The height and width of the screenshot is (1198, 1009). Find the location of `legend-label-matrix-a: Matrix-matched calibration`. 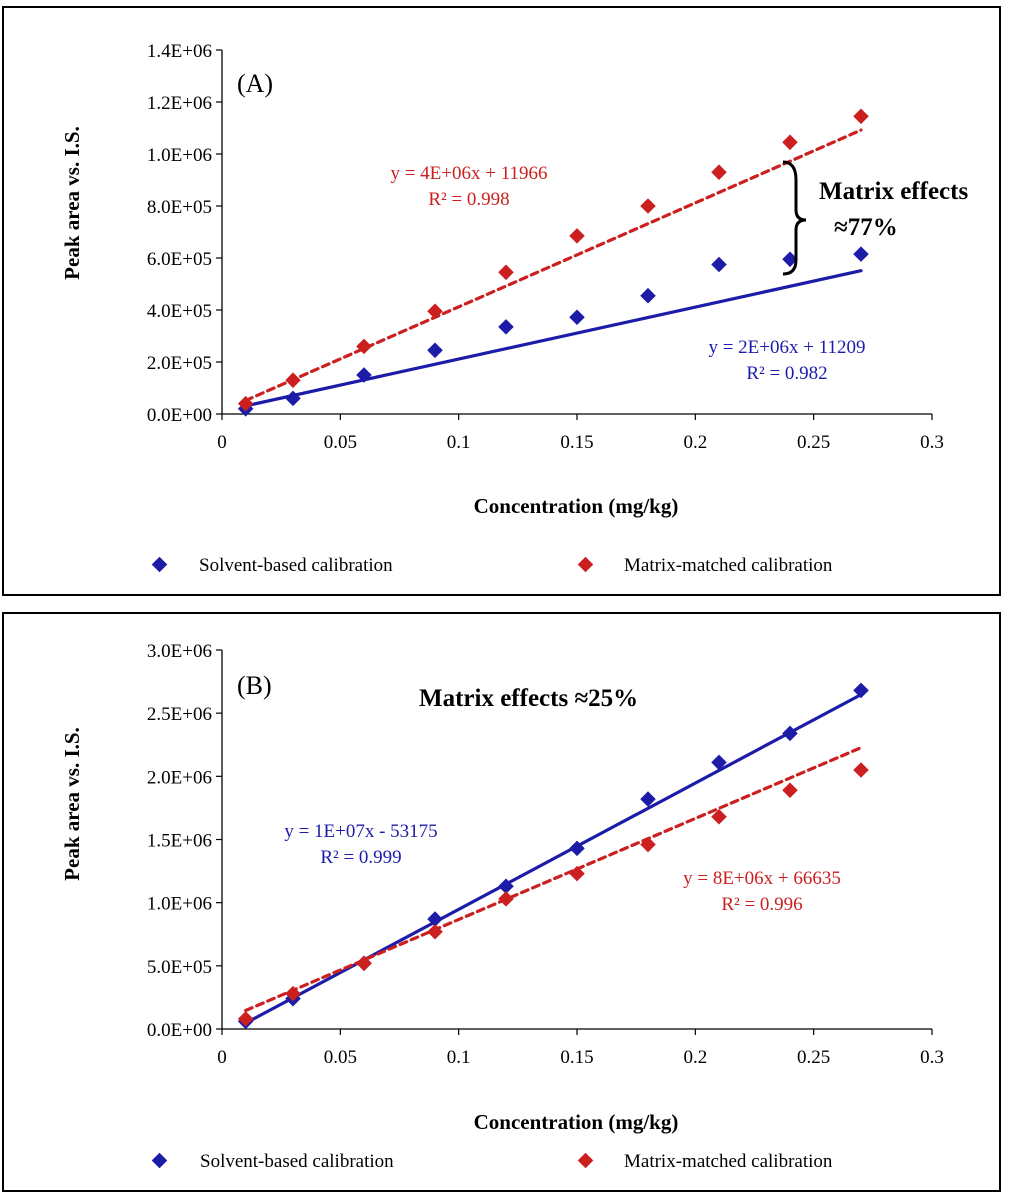

legend-label-matrix-a: Matrix-matched calibration is located at coordinates (728, 565).